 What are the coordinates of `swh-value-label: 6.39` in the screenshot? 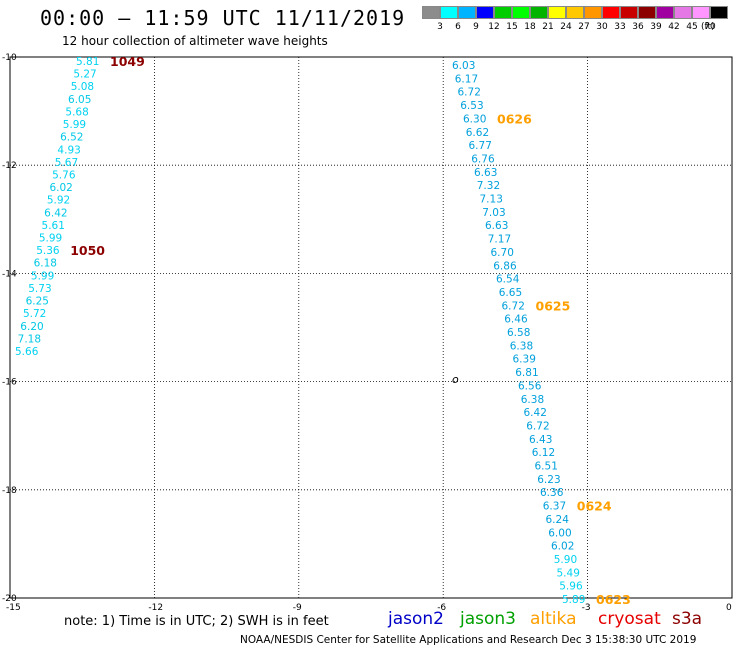 It's located at (524, 360).